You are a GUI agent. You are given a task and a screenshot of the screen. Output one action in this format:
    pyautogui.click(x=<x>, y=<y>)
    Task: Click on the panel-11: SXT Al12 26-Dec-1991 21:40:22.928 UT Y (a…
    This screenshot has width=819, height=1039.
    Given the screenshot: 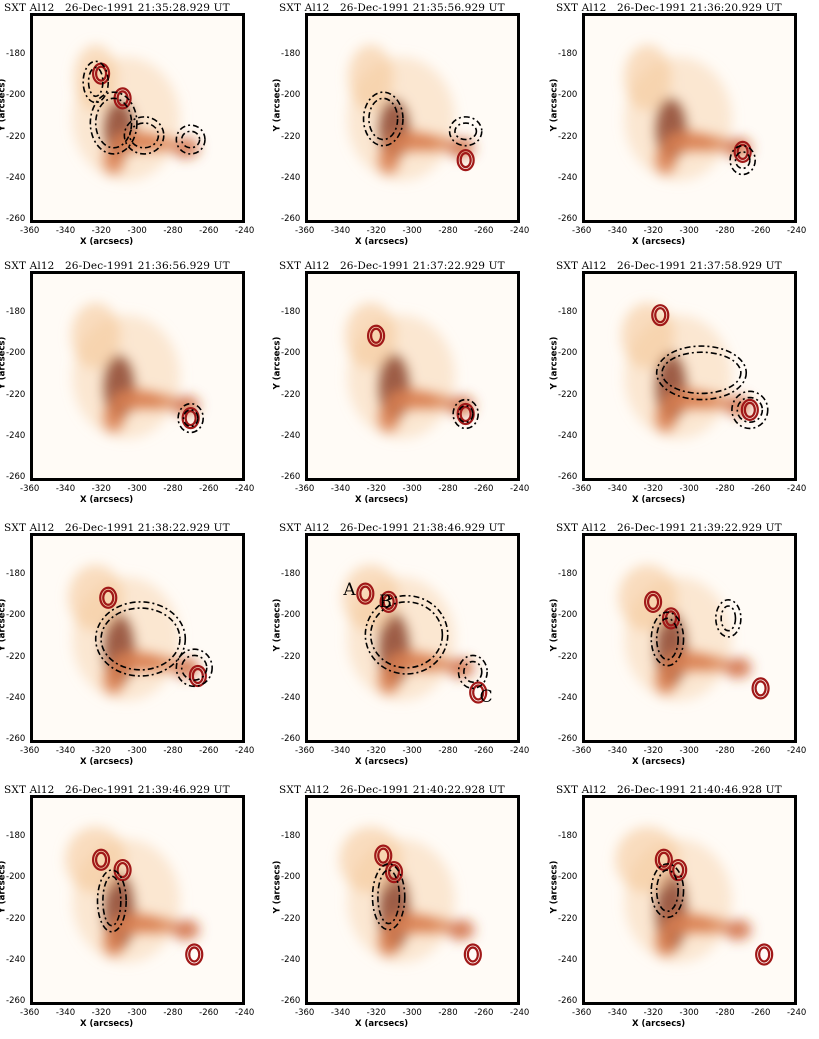 What is the action you would take?
    pyautogui.click(x=408, y=910)
    